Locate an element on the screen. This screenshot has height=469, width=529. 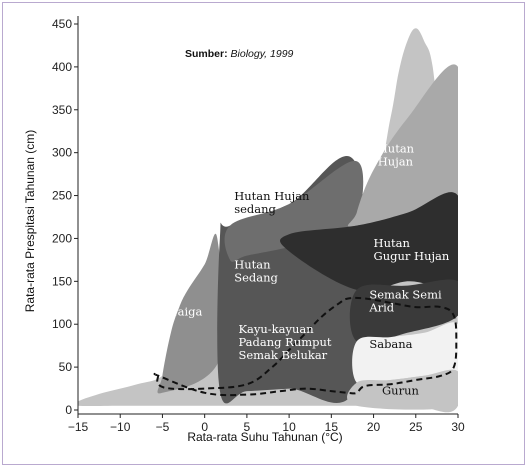
label-hutan-sedang: Hutan Sedang is located at coordinates (256, 270).